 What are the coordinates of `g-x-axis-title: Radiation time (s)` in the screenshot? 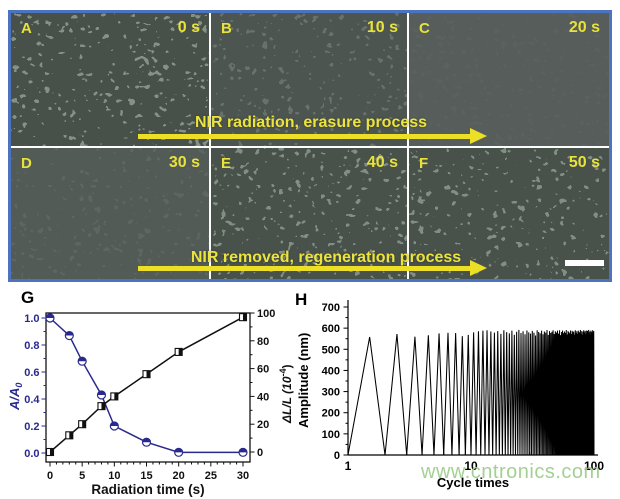 It's located at (147, 489).